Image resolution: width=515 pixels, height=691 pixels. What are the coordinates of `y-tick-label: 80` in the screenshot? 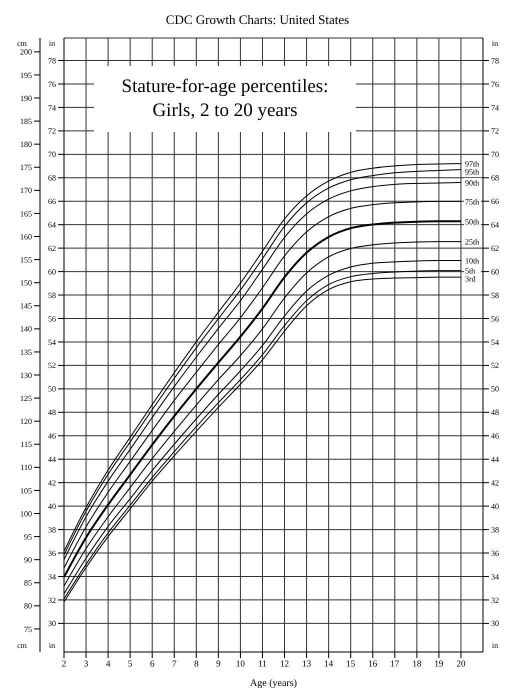 It's located at (28, 606).